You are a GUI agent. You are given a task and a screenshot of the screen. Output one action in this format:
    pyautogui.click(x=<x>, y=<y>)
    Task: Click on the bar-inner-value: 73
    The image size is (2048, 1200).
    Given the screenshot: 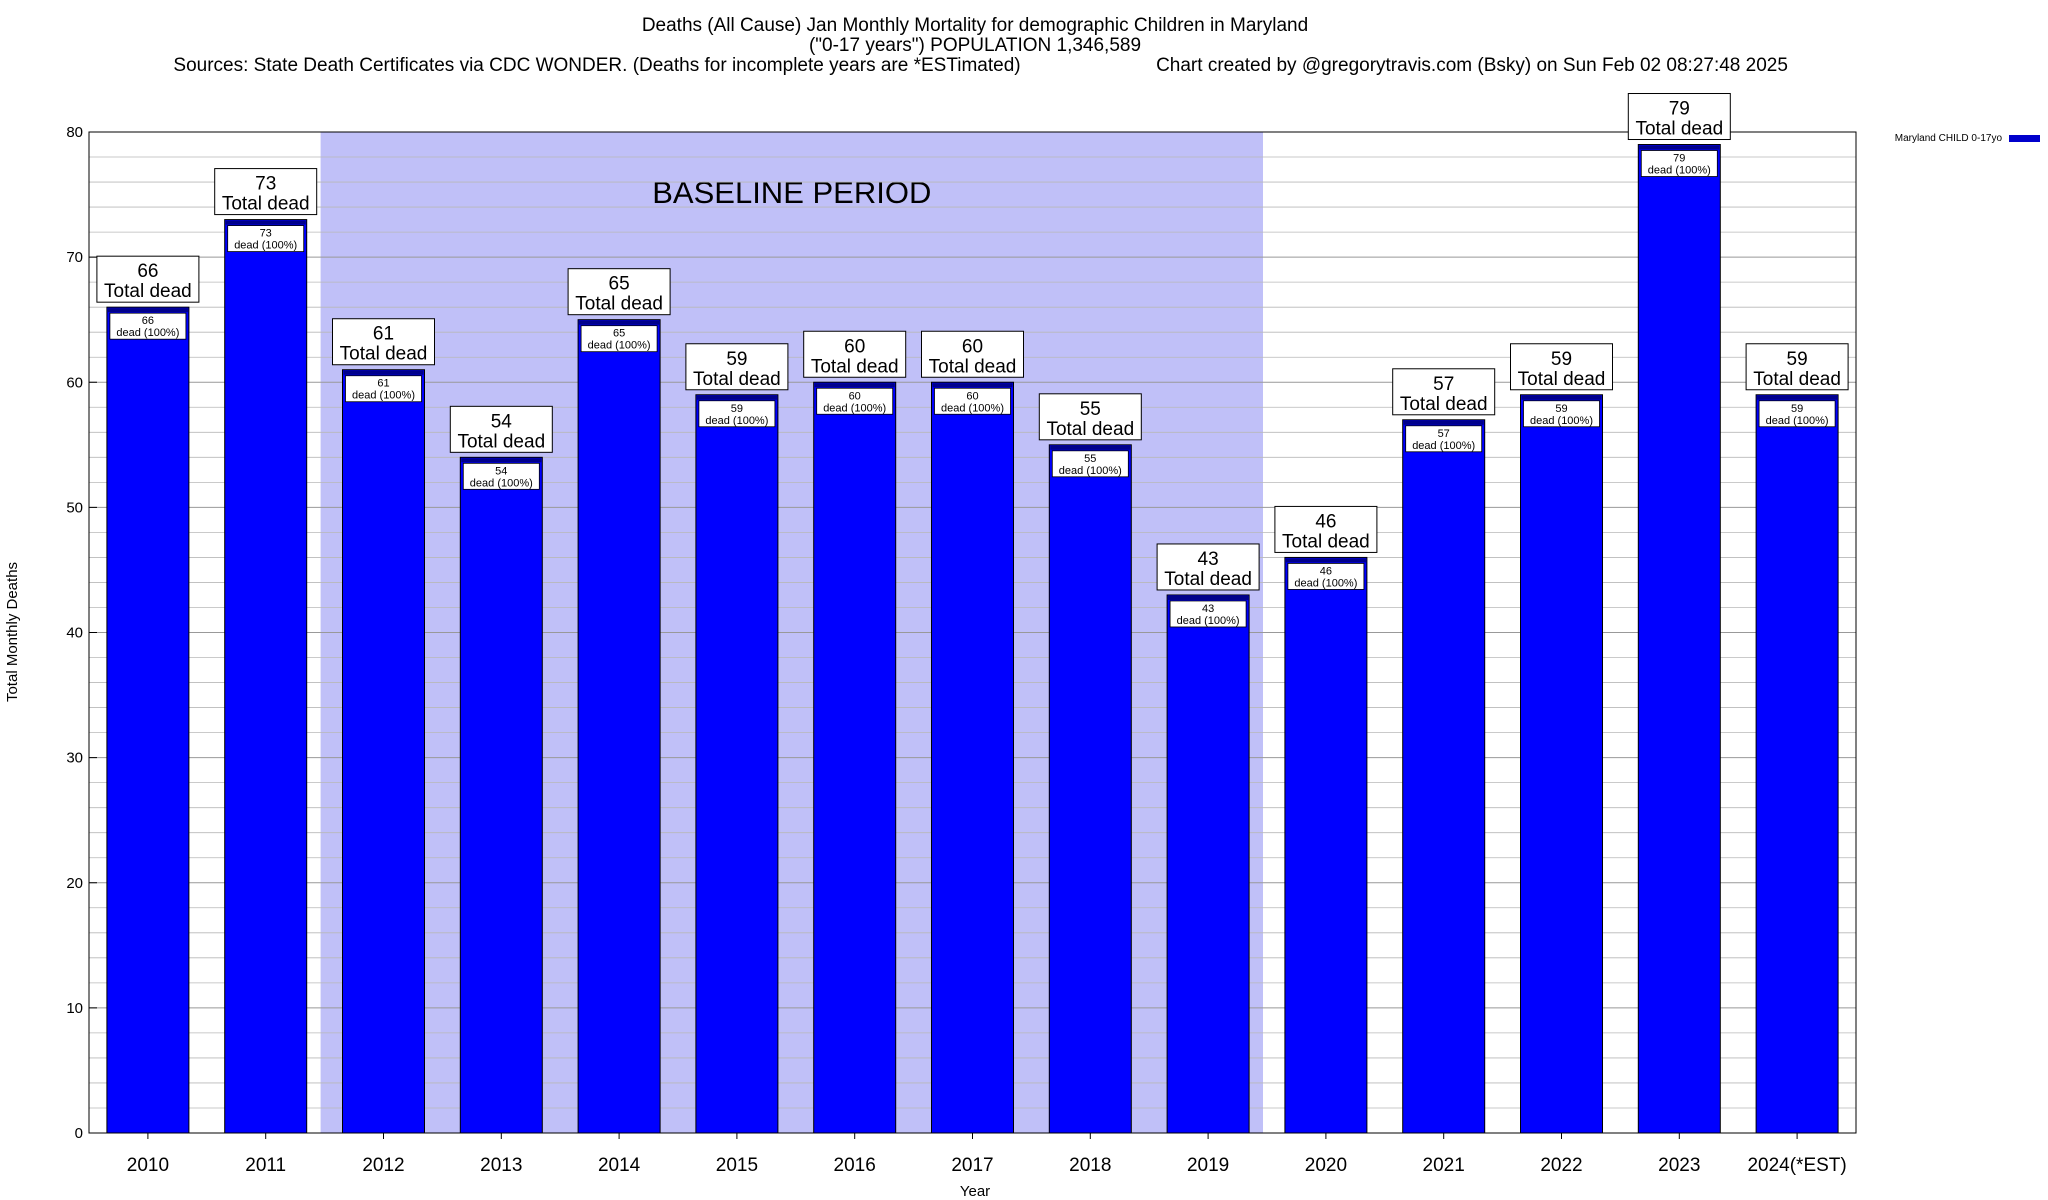 What is the action you would take?
    pyautogui.click(x=266, y=234)
    